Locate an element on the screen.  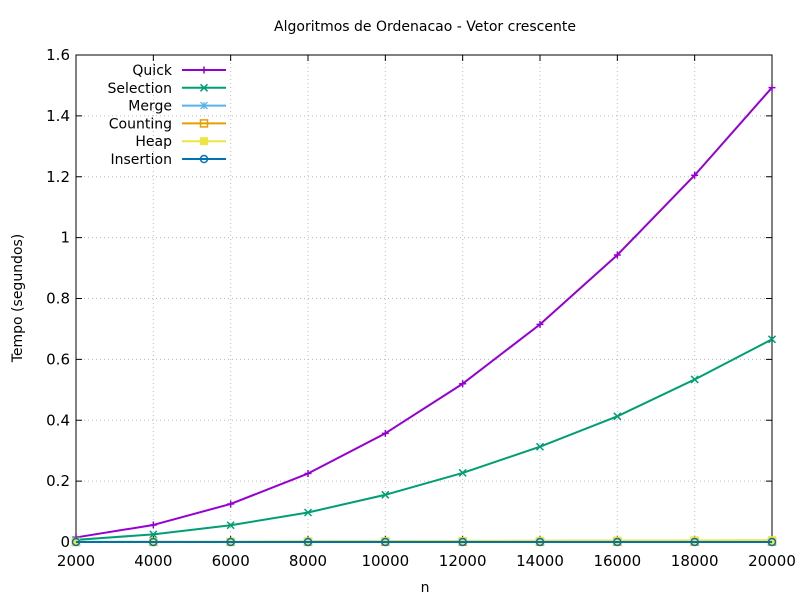
y-tick-label: 1.4 is located at coordinates (58, 116).